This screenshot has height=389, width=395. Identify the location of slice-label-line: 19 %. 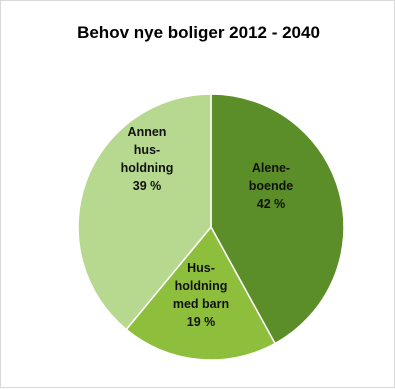
(201, 322).